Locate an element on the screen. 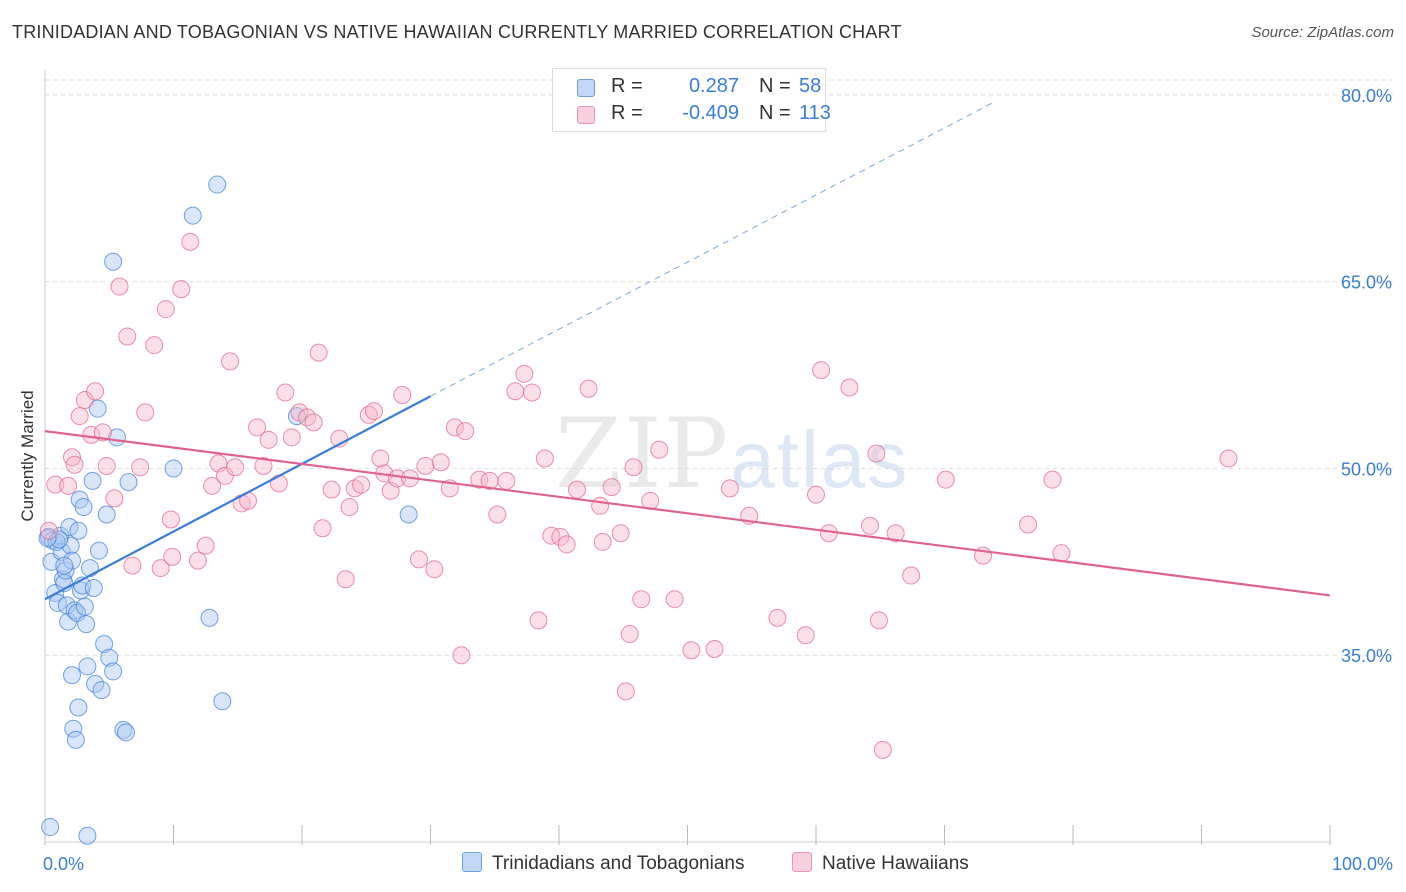  legend-swatch-pink is located at coordinates (586, 115).